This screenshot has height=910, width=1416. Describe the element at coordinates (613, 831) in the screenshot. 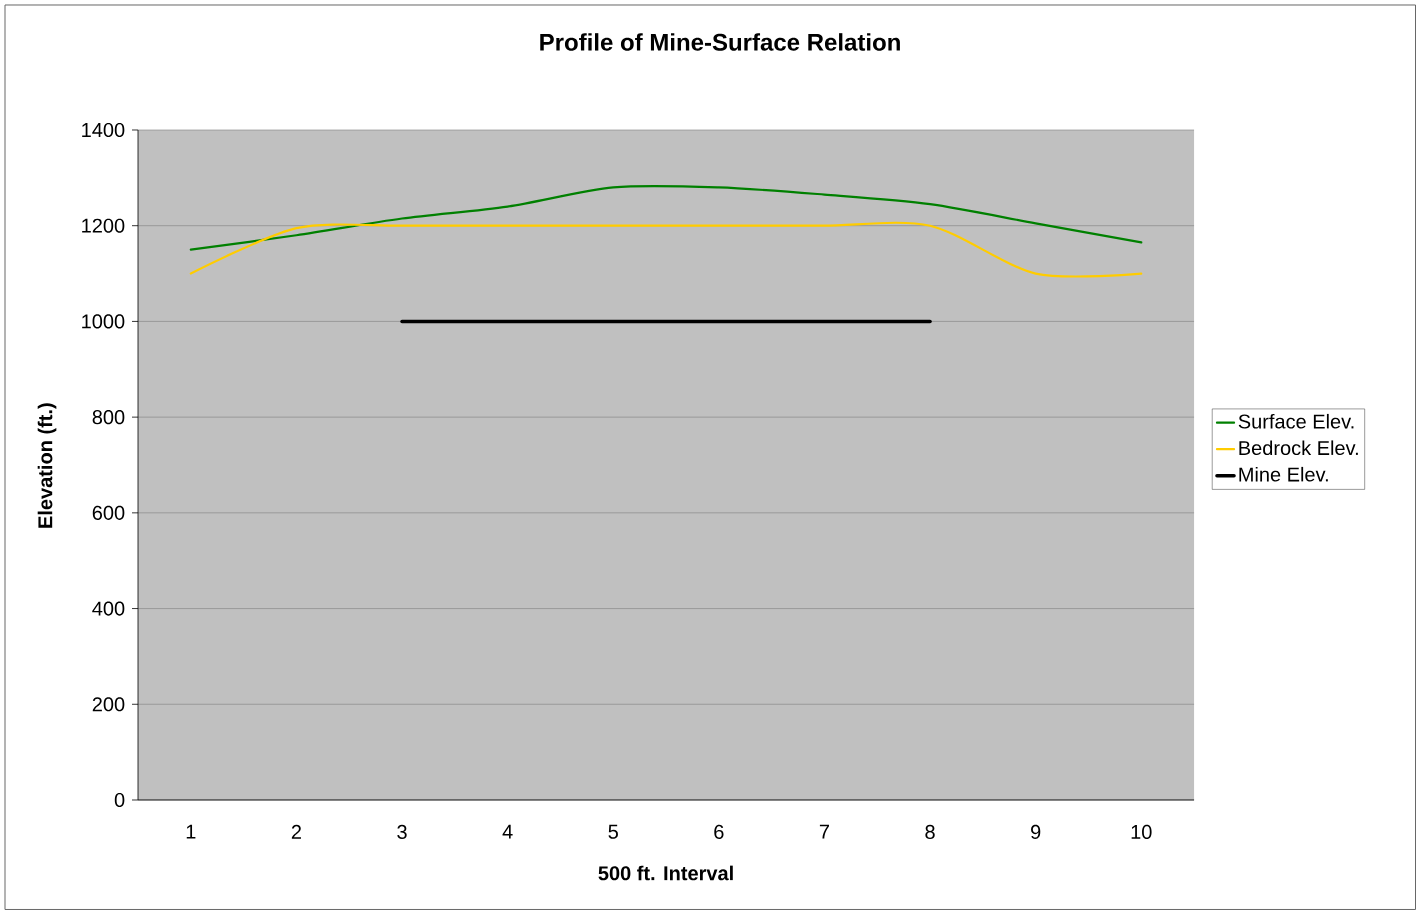

I see `x-tick-label: 5` at that location.